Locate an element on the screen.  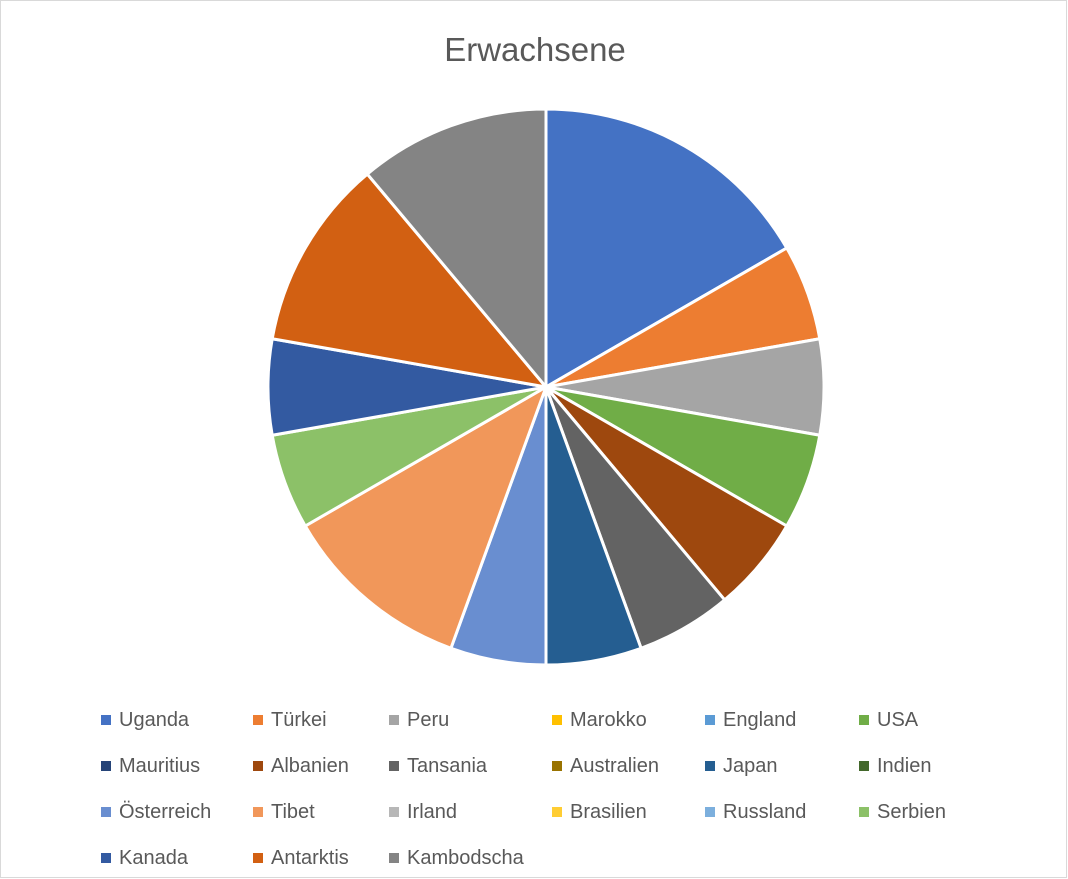
legend-item: Irland is located at coordinates (423, 812).